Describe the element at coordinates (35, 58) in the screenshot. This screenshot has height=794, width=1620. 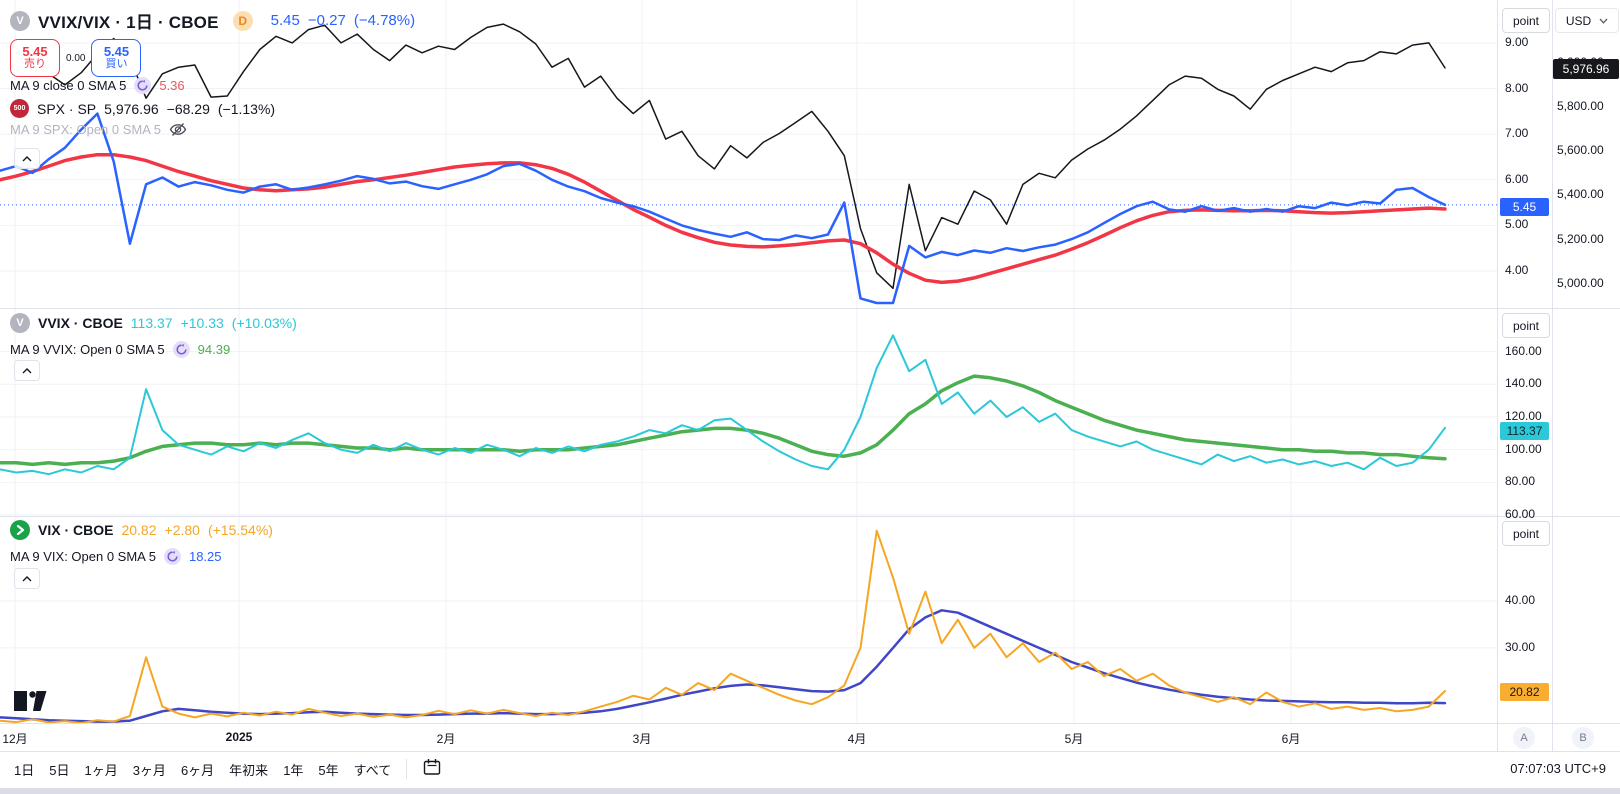
I see `sell-button: 5.45 売り` at that location.